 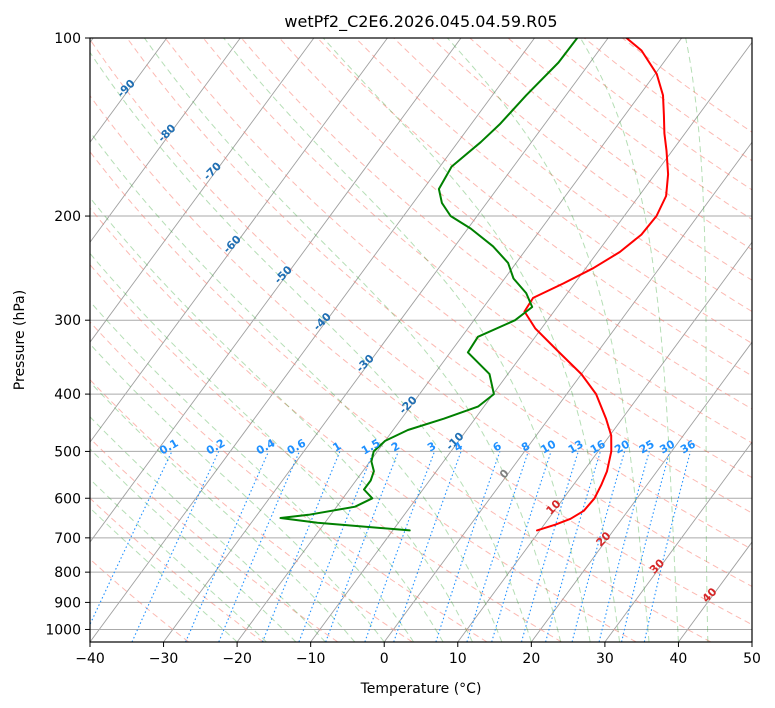 What do you see at coordinates (679, 659) in the screenshot?
I see `x-tick-label: 40` at bounding box center [679, 659].